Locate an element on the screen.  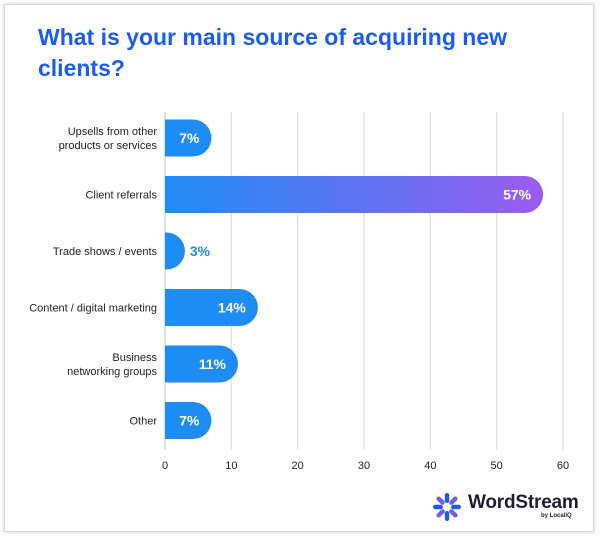
x-tick-label: 60 is located at coordinates (563, 466).